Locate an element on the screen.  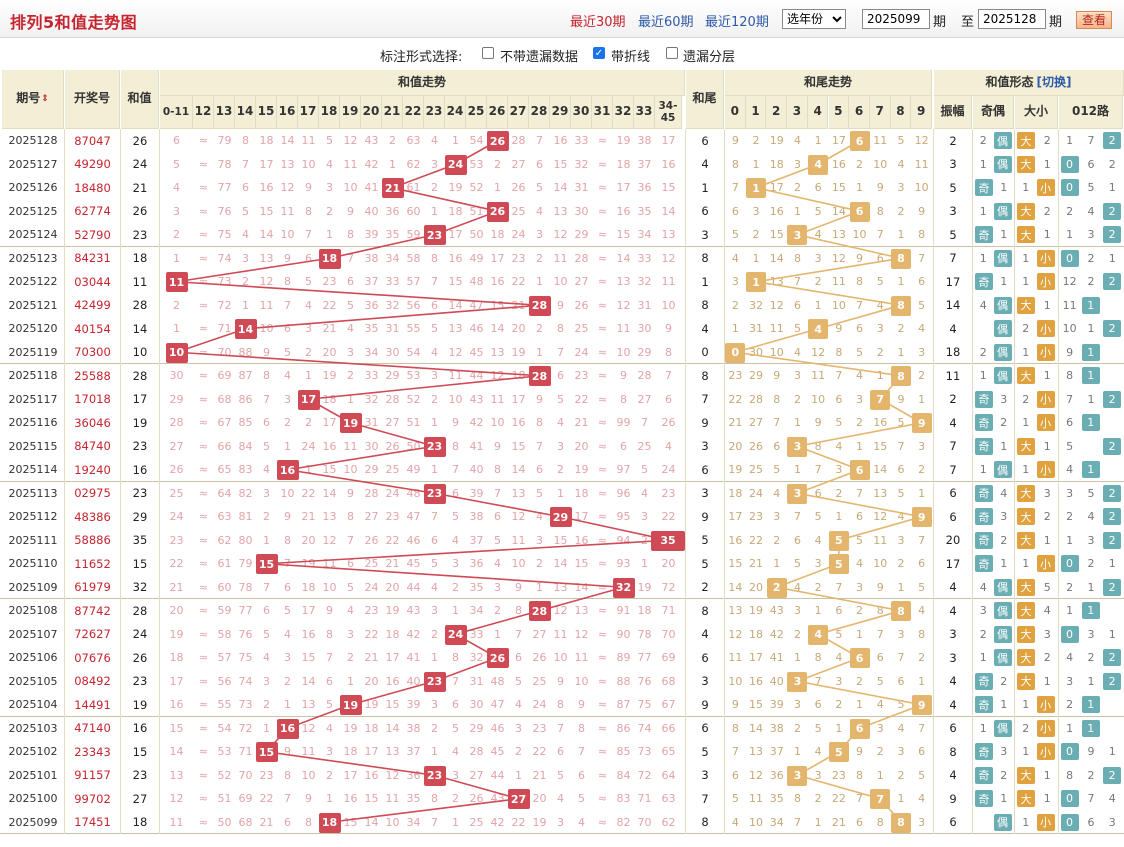
sum-miss-cell: 44 is located at coordinates (497, 775).